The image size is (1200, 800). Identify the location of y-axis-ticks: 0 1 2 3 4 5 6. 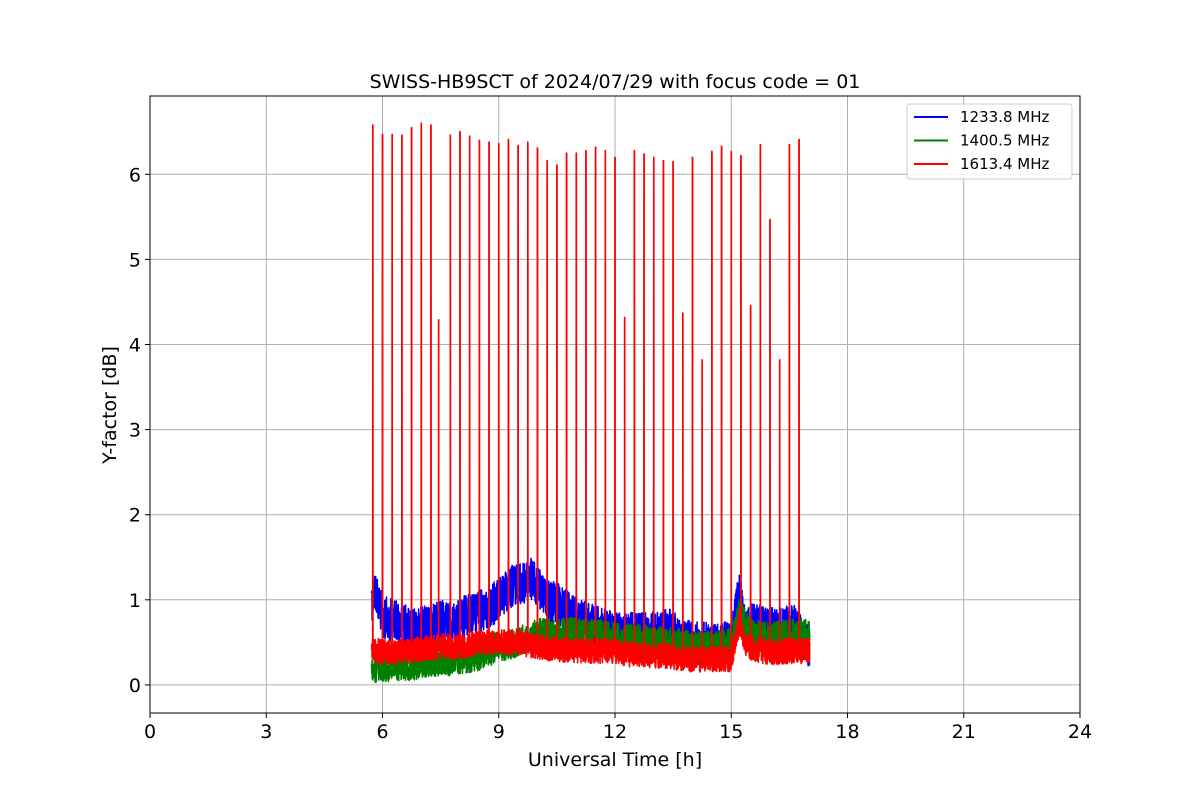
(139, 430).